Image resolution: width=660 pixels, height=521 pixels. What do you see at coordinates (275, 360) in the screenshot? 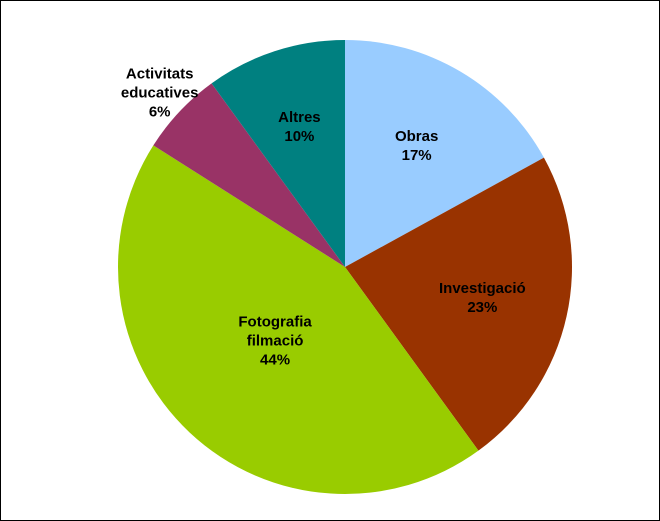
I see `slice-value: 44%` at bounding box center [275, 360].